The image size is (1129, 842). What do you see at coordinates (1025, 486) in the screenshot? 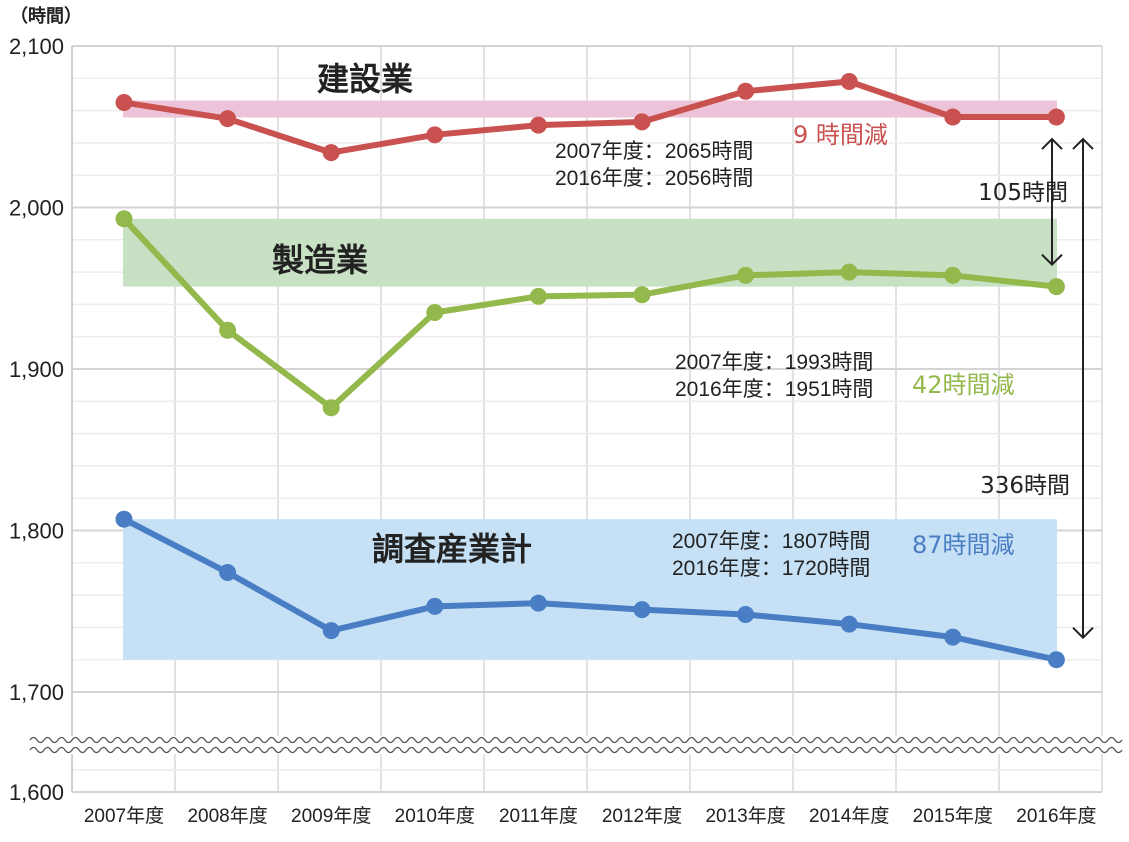
I see `gap-label: 336時間` at bounding box center [1025, 486].